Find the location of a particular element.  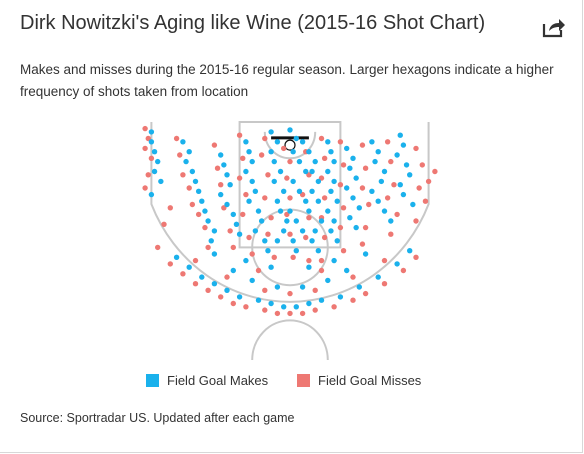

legend-label-makes: Field Goal Makes is located at coordinates (218, 380).